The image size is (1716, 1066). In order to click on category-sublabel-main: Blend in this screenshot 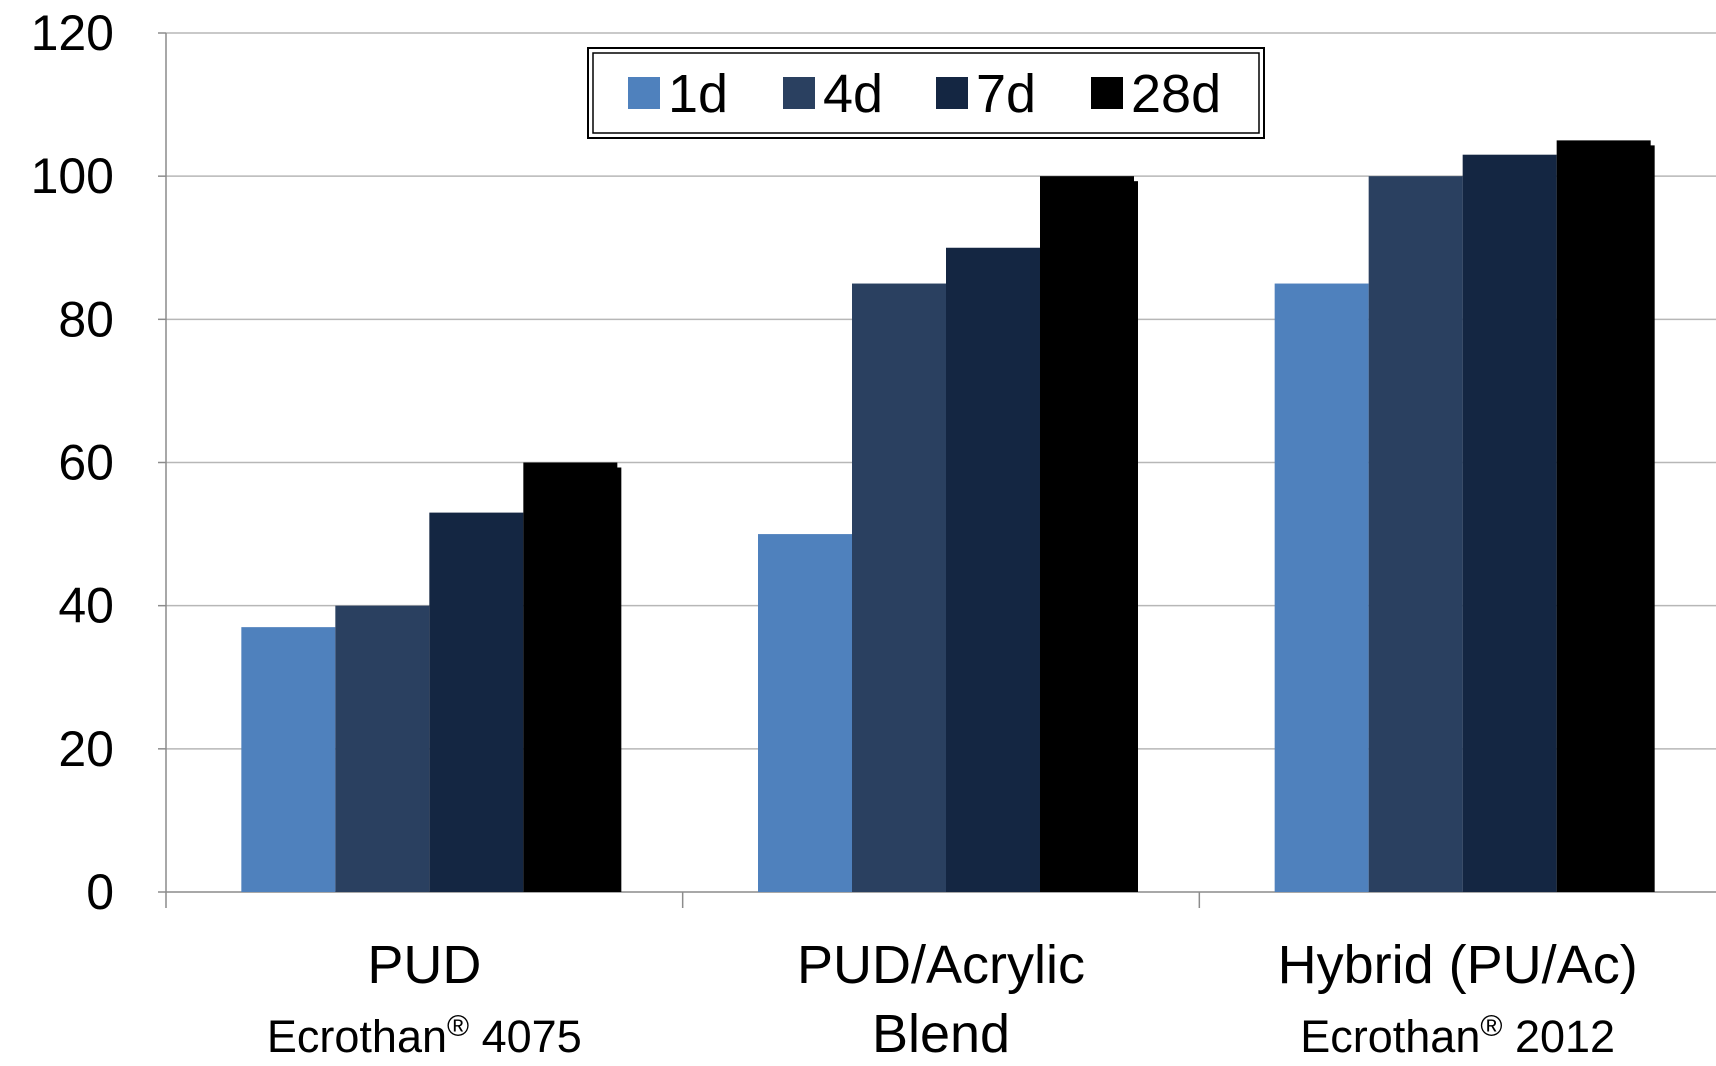, I will do `click(941, 1034)`.